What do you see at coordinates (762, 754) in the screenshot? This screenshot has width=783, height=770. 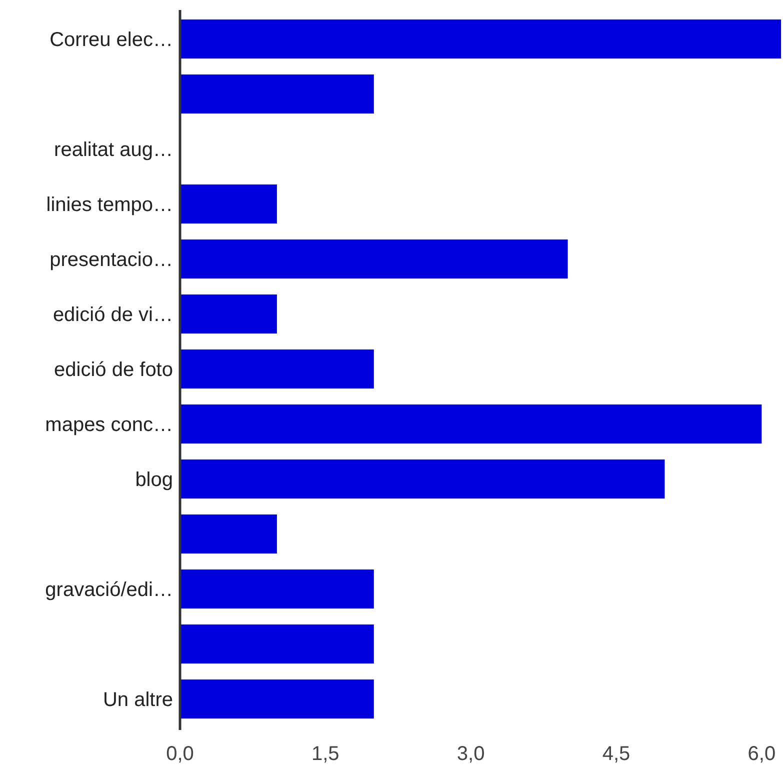 I see `x-tick-label: 6,0` at bounding box center [762, 754].